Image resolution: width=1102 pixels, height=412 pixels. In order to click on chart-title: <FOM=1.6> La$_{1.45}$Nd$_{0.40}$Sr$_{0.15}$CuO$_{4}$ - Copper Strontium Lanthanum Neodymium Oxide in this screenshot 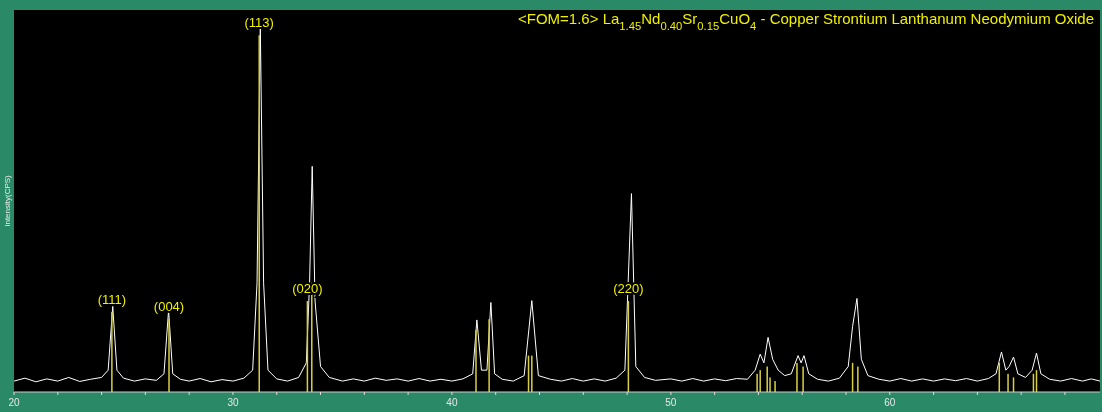, I will do `click(806, 21)`.